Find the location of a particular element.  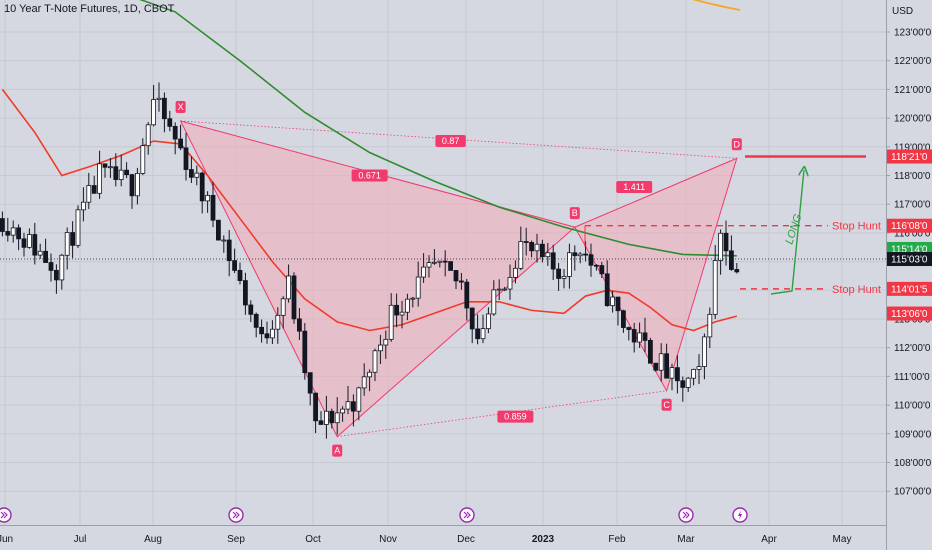

pattern-point-label: B is located at coordinates (575, 213).